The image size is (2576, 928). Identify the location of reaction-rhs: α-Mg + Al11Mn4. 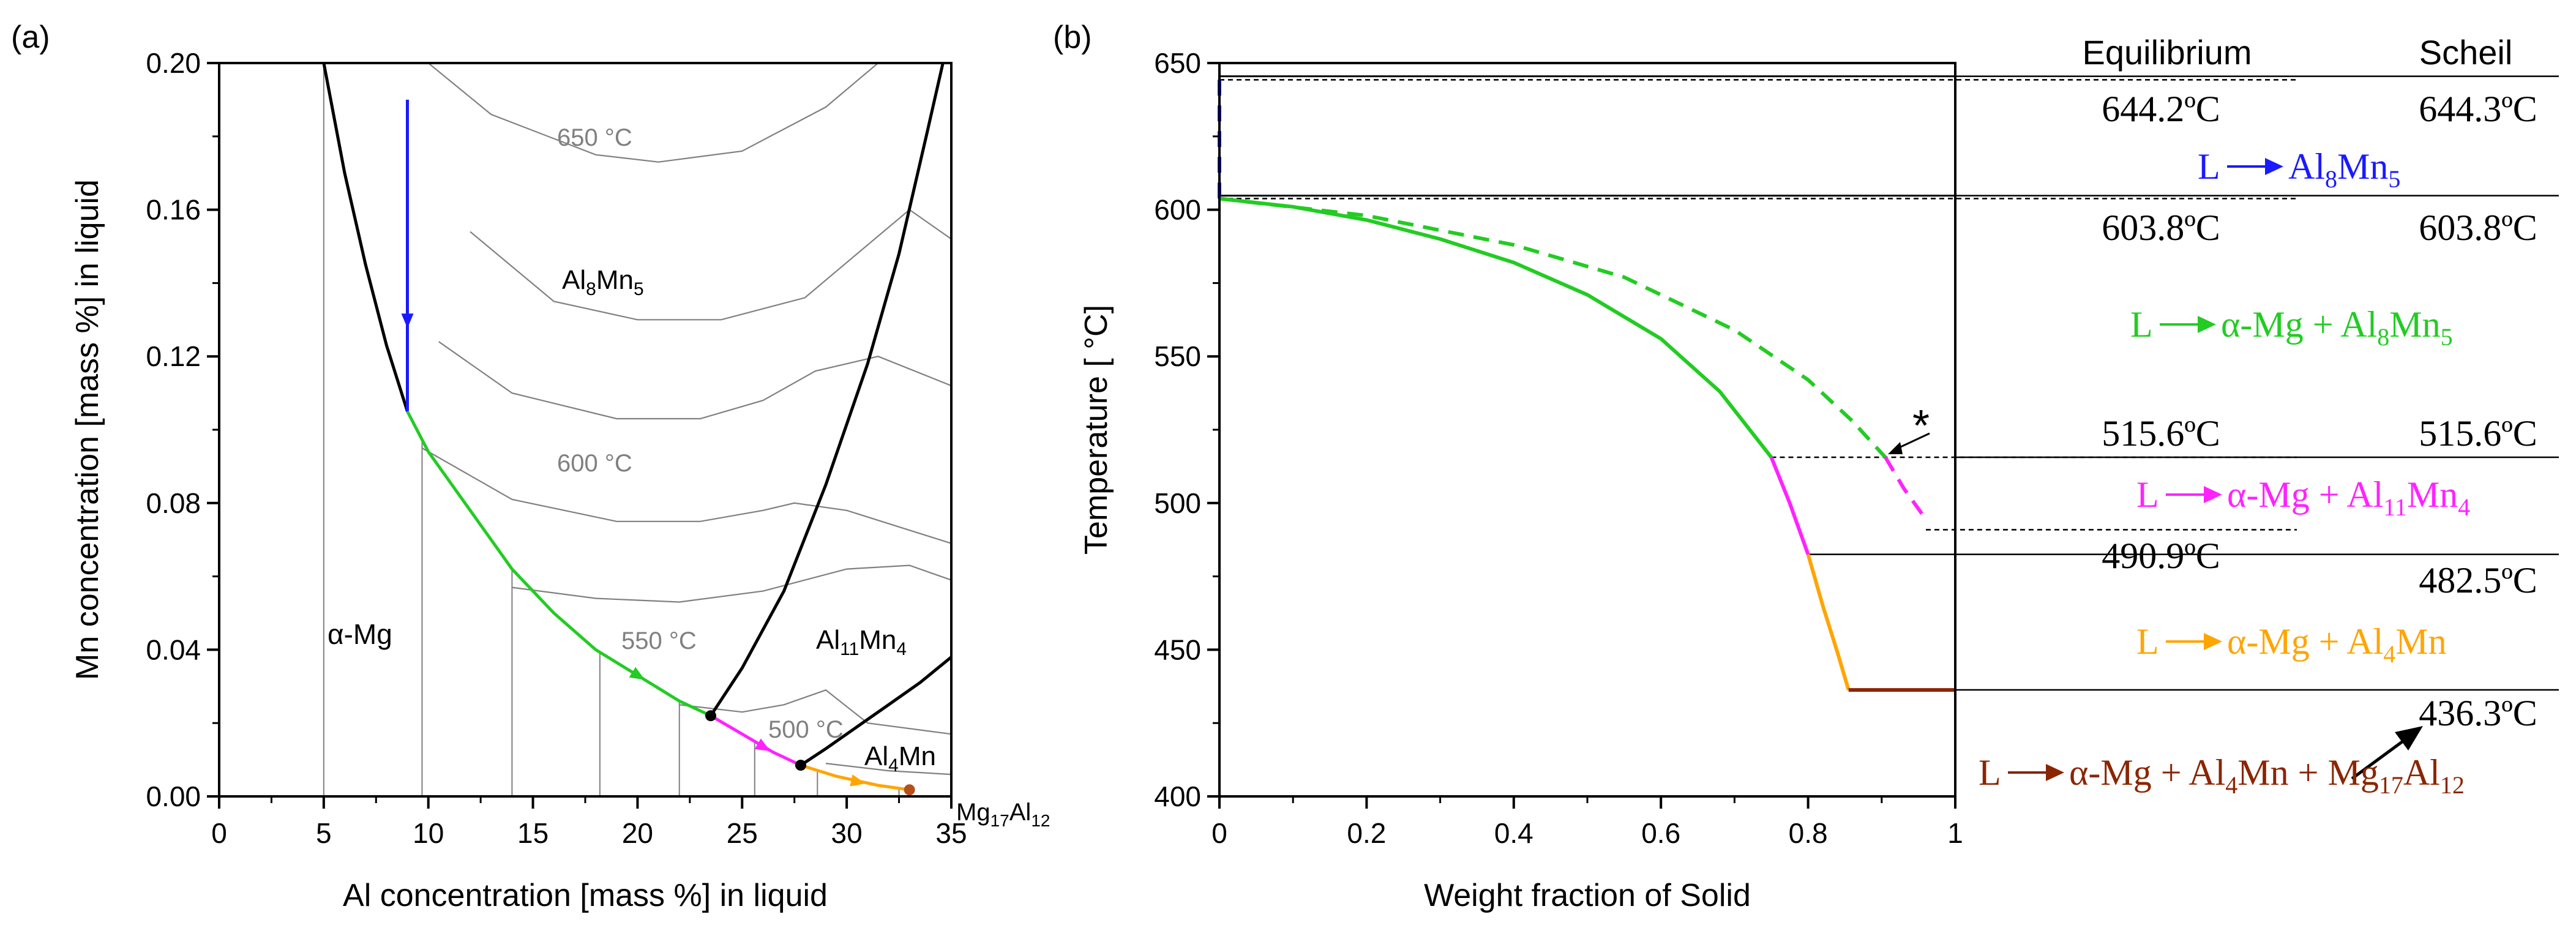
(2348, 497).